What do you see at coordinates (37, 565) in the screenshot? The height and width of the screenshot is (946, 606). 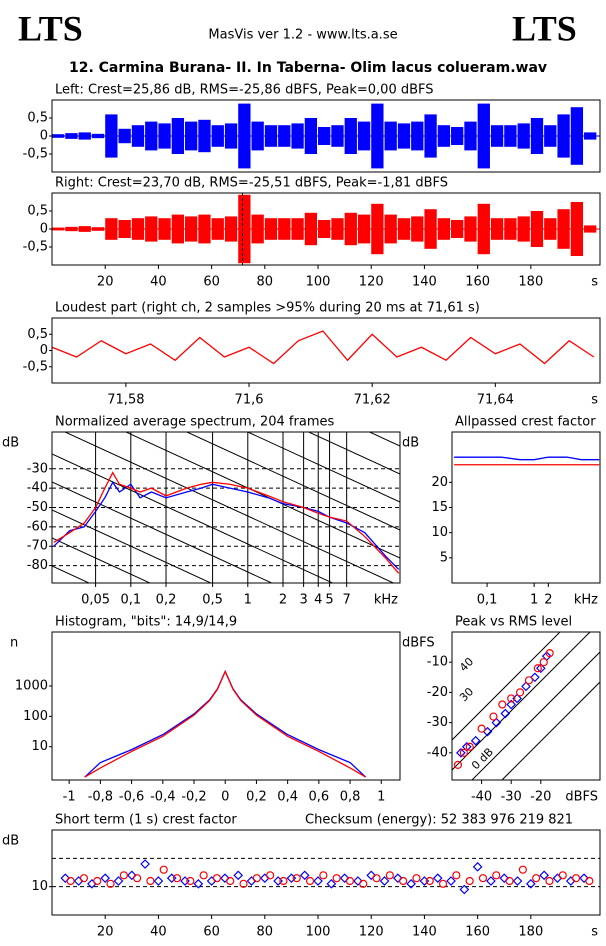 I see `y-tick-label: -80` at bounding box center [37, 565].